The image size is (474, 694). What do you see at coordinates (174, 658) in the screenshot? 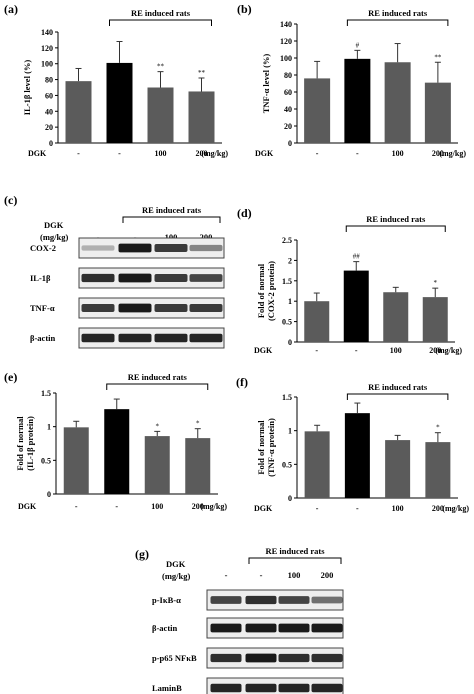
I see `blot-row-label: p-p65 NFκB` at bounding box center [174, 658].